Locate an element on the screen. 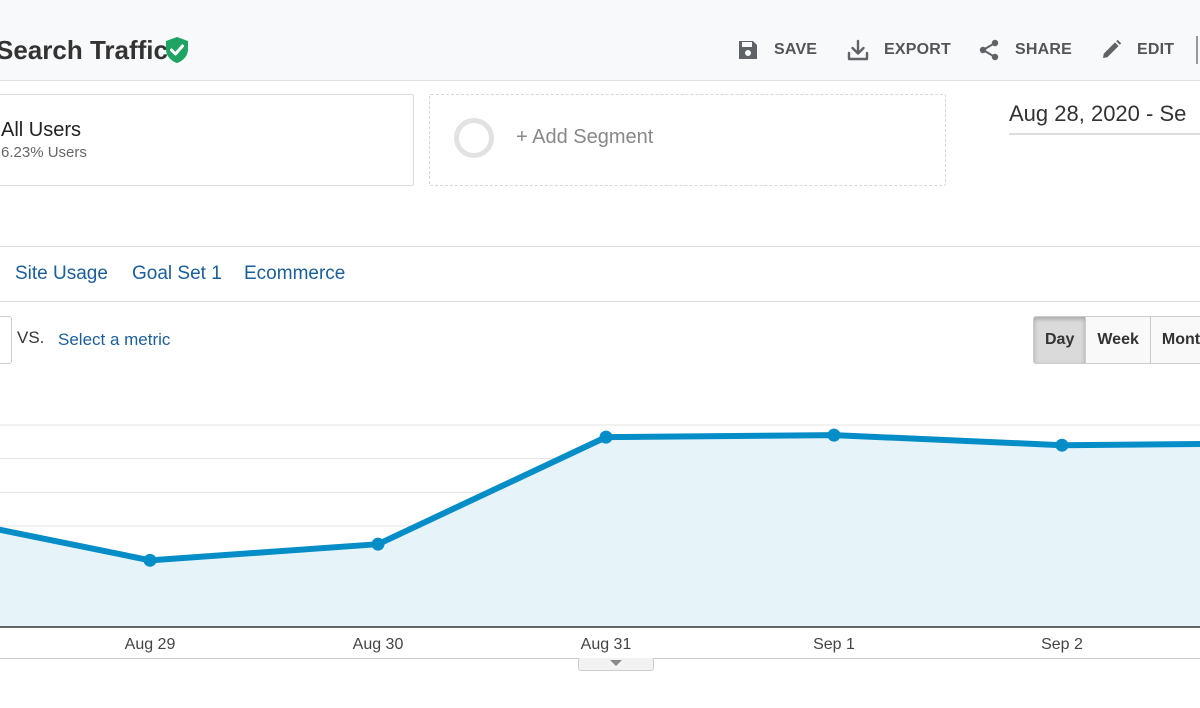  vs-label: VS. is located at coordinates (31, 337).